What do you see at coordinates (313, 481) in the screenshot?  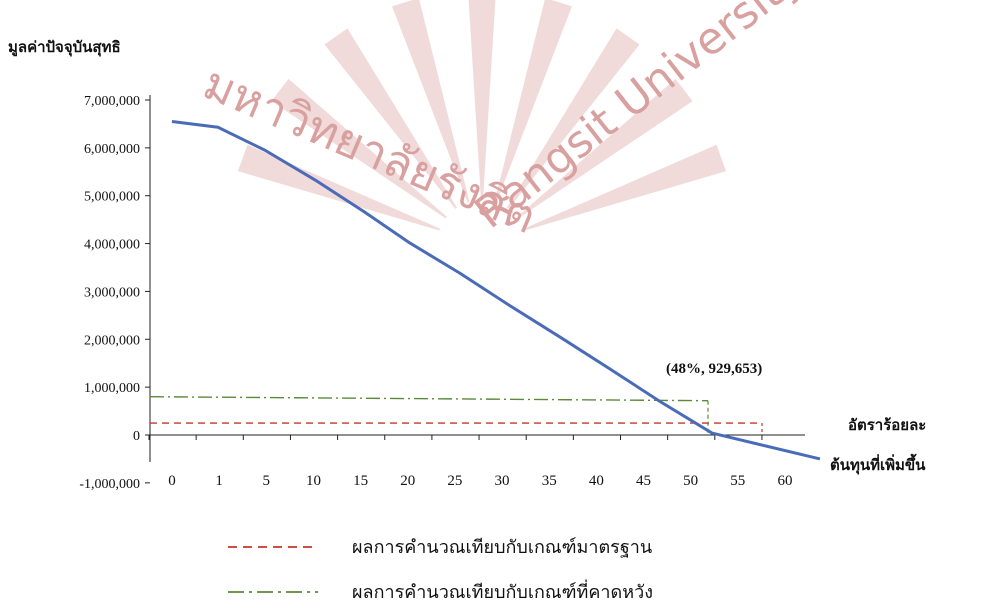 I see `x-tick-label: 10` at bounding box center [313, 481].